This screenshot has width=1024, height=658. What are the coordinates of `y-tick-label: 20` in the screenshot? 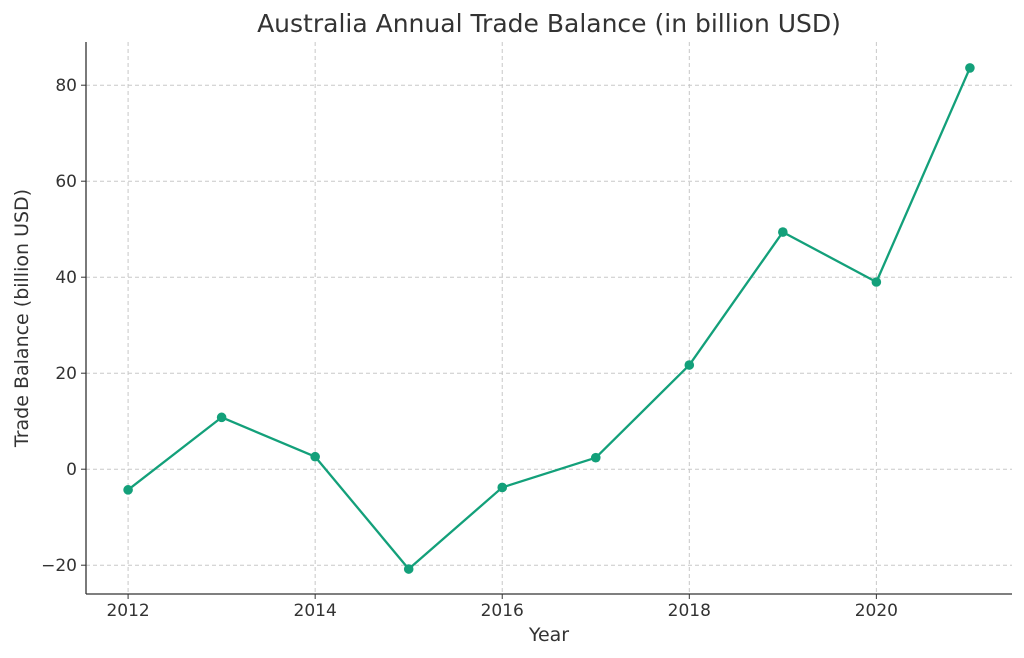 It's located at (66, 374).